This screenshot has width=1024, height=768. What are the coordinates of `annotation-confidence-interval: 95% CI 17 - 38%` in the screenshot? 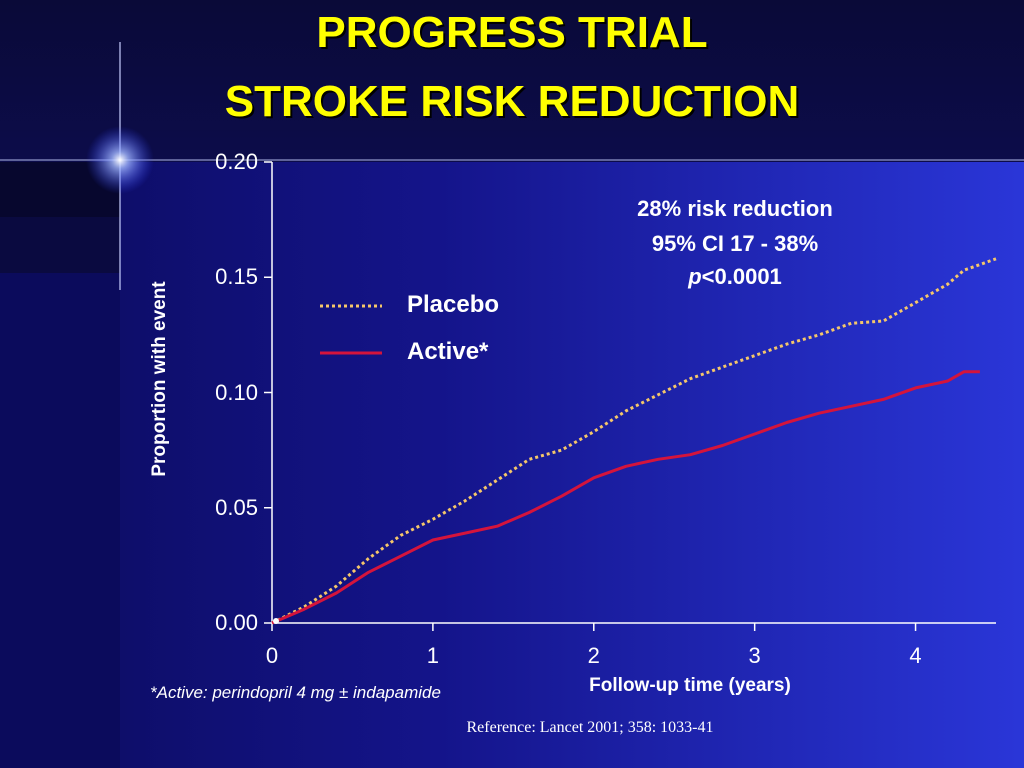 It's located at (735, 243).